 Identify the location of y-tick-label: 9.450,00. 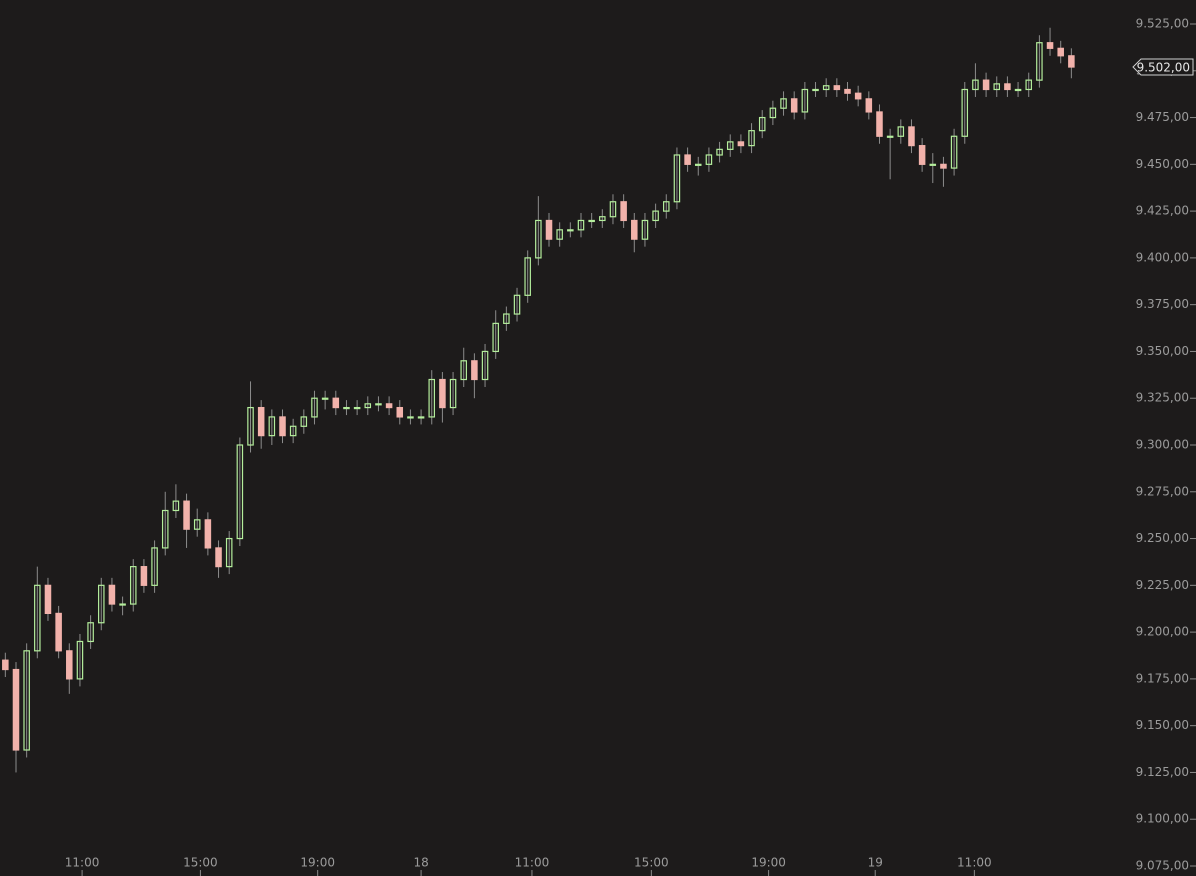
(1162, 164).